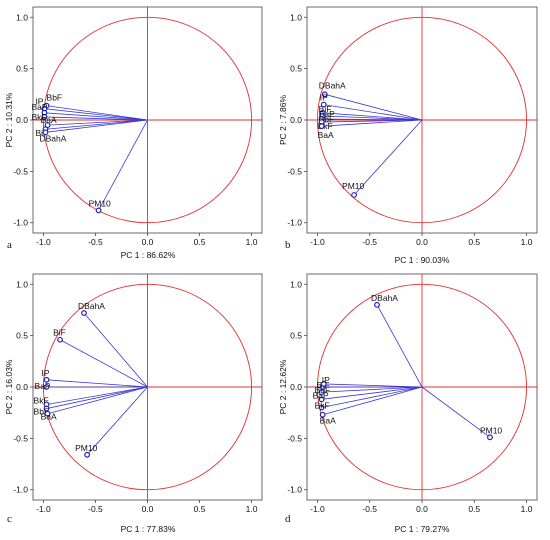 Image resolution: width=550 pixels, height=540 pixels. I want to click on y-axis-title: PC 2 : 7.86%, so click(283, 120).